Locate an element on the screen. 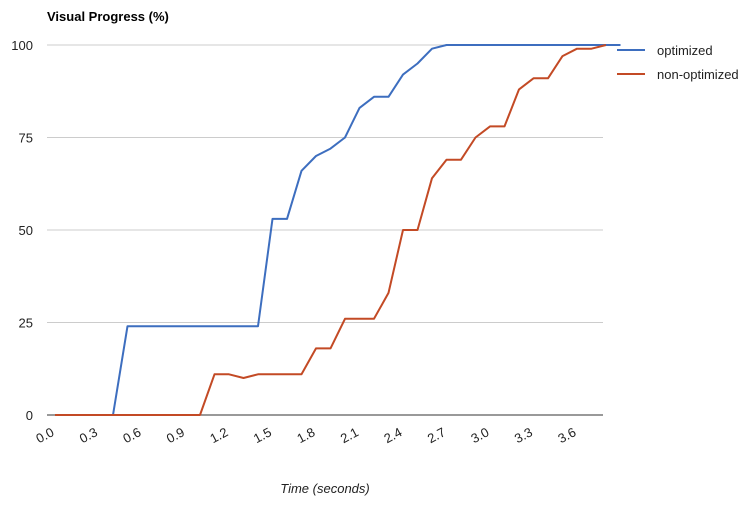 Image resolution: width=756 pixels, height=509 pixels. x-tick-label: 0.3 is located at coordinates (88, 435).